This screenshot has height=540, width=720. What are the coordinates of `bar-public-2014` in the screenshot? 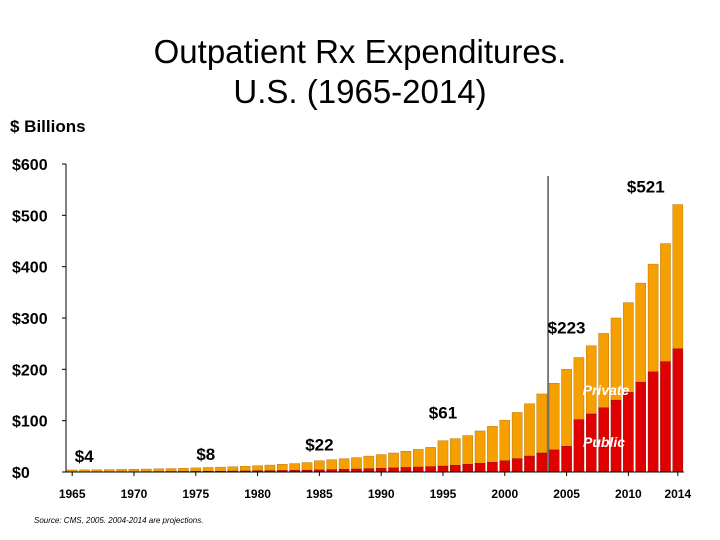 It's located at (678, 410).